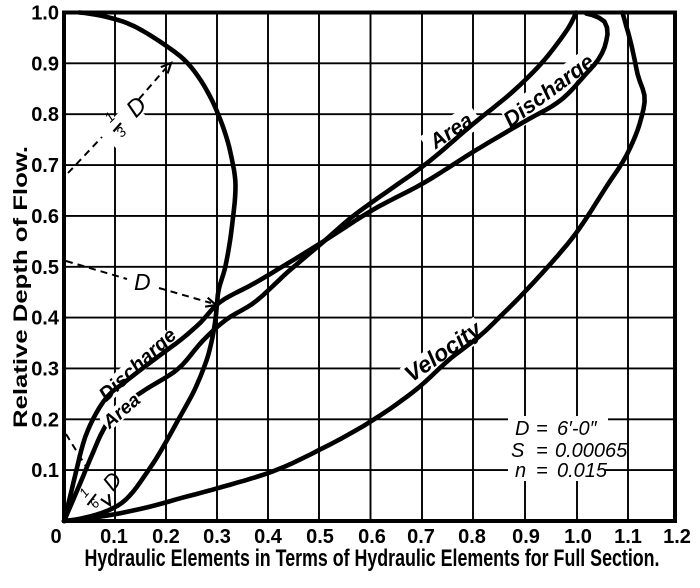  Describe the element at coordinates (582, 471) in the screenshot. I see `svg-text: 0.015` at that location.